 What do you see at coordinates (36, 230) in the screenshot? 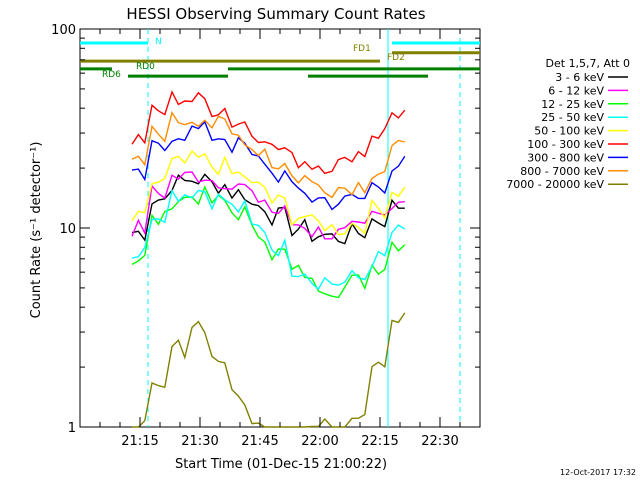
I see `y-axis-label: Count Rate (s⁻¹ detector⁻¹)` at bounding box center [36, 230].